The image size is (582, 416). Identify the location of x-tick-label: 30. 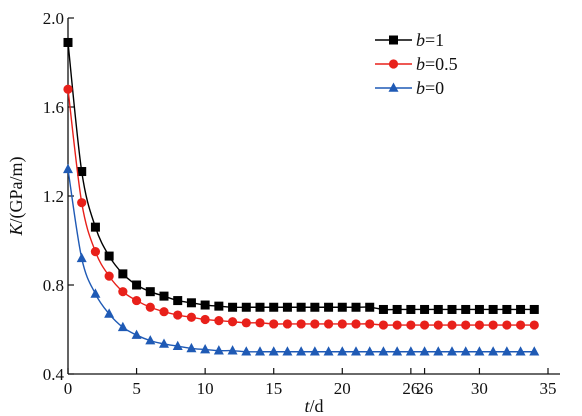
(479, 388).